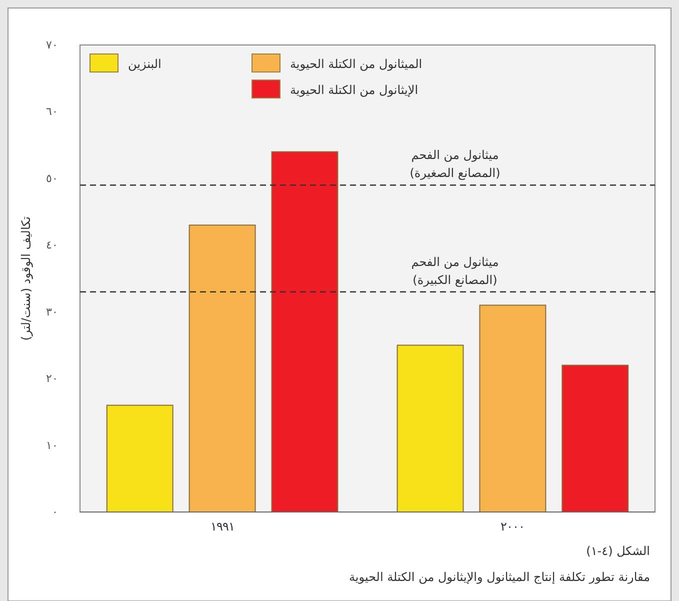 This screenshot has width=679, height=601. What do you see at coordinates (26, 278) in the screenshot?
I see `y-axis-title: تكاليف الوقود (سنت/لتر)` at bounding box center [26, 278].